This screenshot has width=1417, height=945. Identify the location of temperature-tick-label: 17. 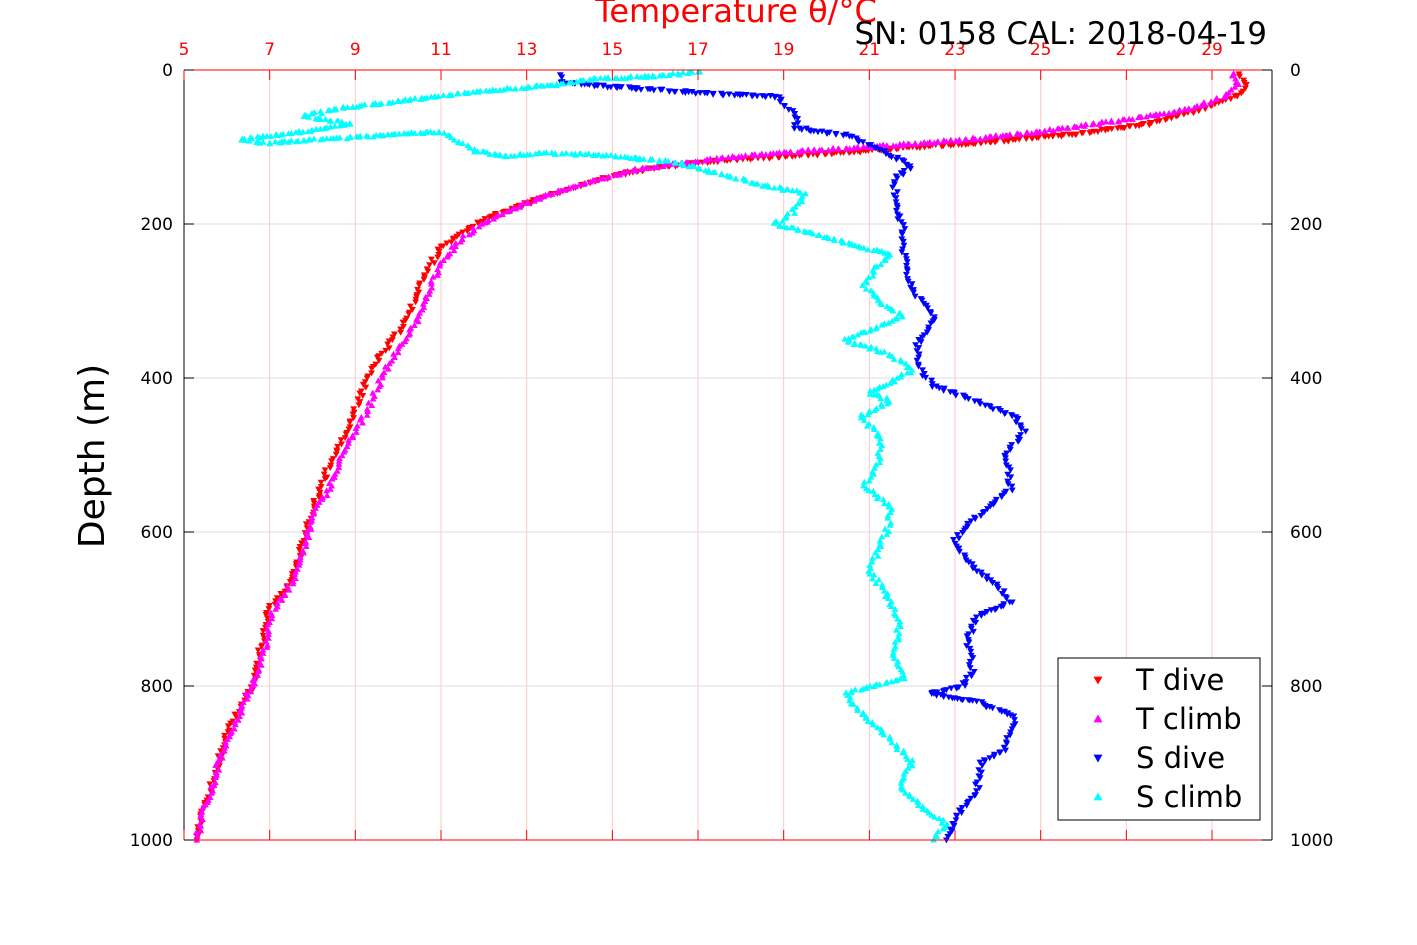
(698, 50).